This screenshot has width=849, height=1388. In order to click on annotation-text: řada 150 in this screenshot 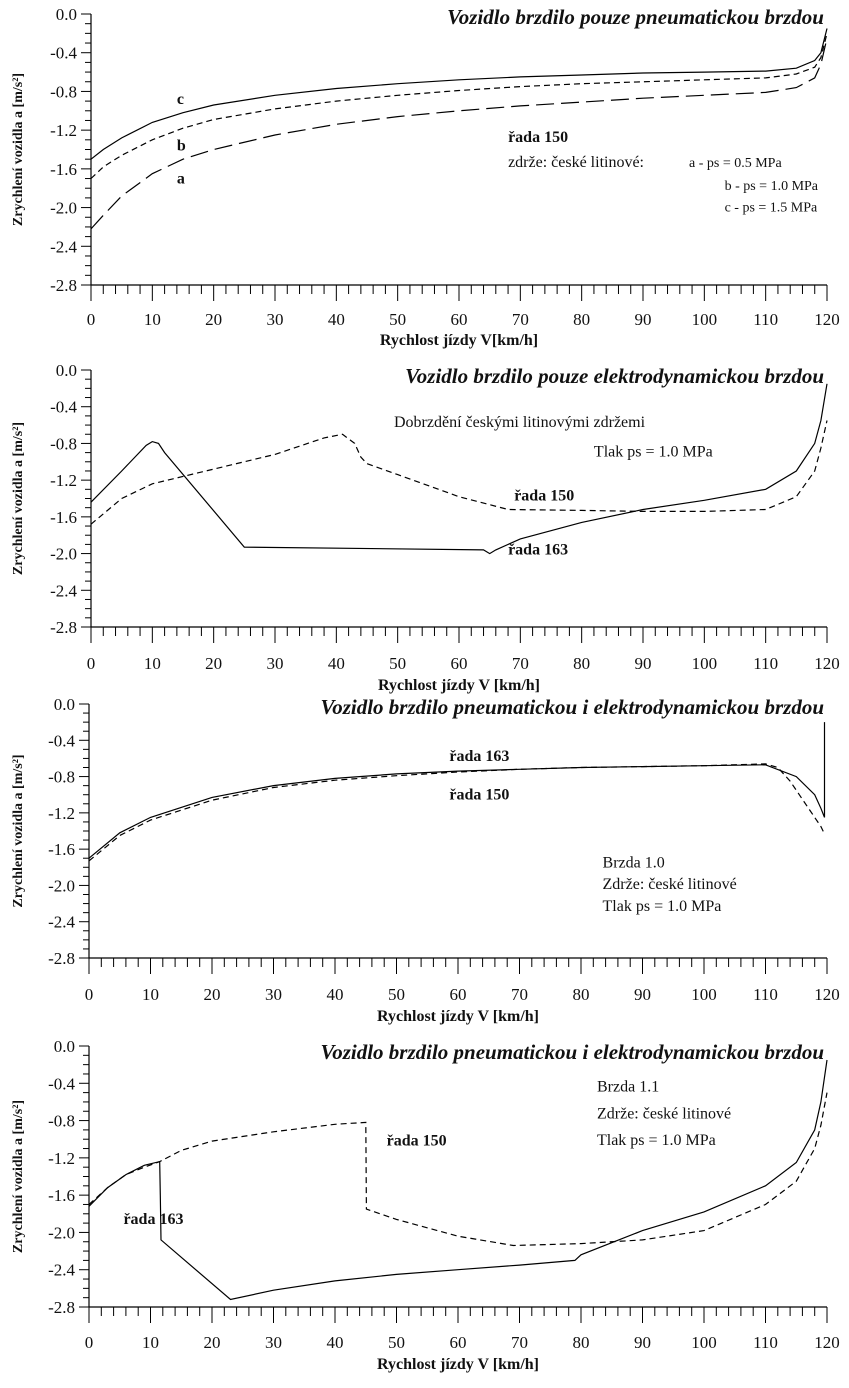, I will do `click(538, 137)`.